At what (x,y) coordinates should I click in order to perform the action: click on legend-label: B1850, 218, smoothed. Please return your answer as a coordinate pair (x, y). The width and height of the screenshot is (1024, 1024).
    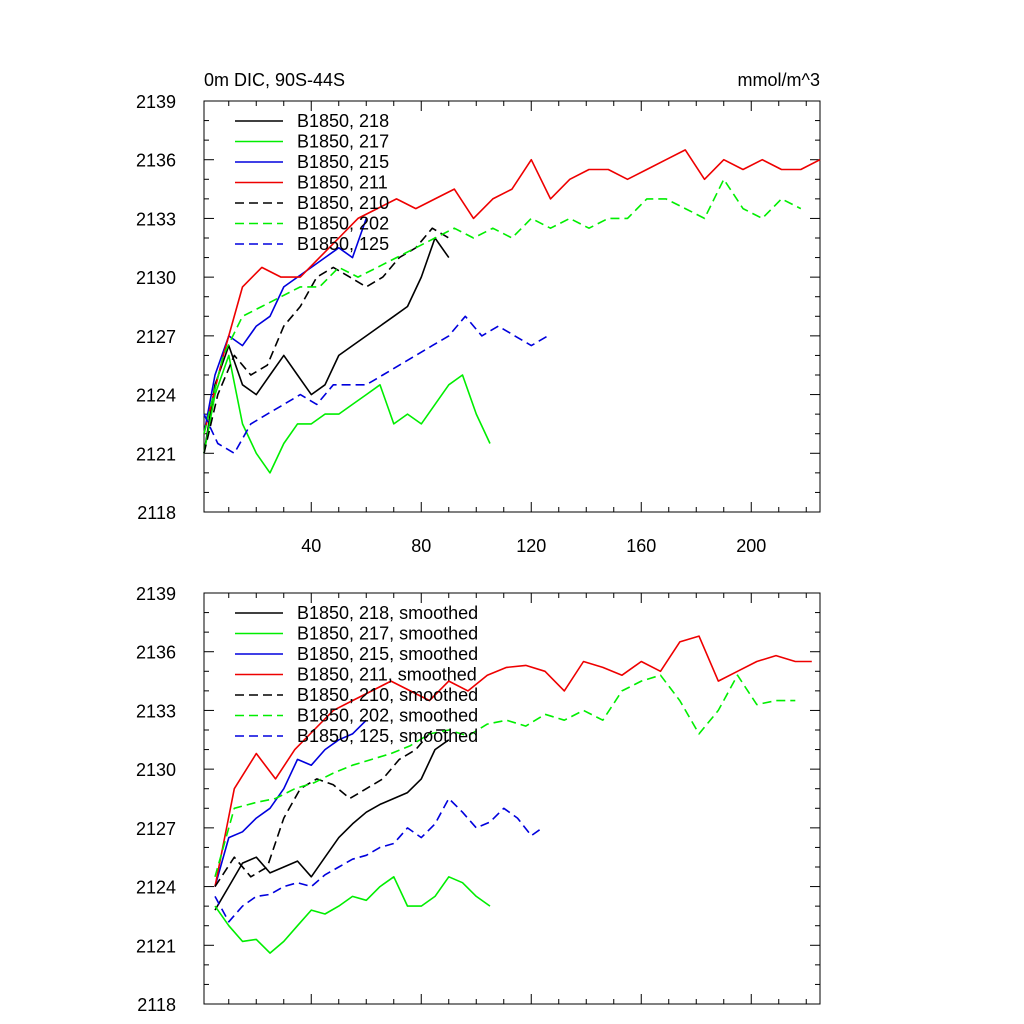
    Looking at the image, I should click on (387, 613).